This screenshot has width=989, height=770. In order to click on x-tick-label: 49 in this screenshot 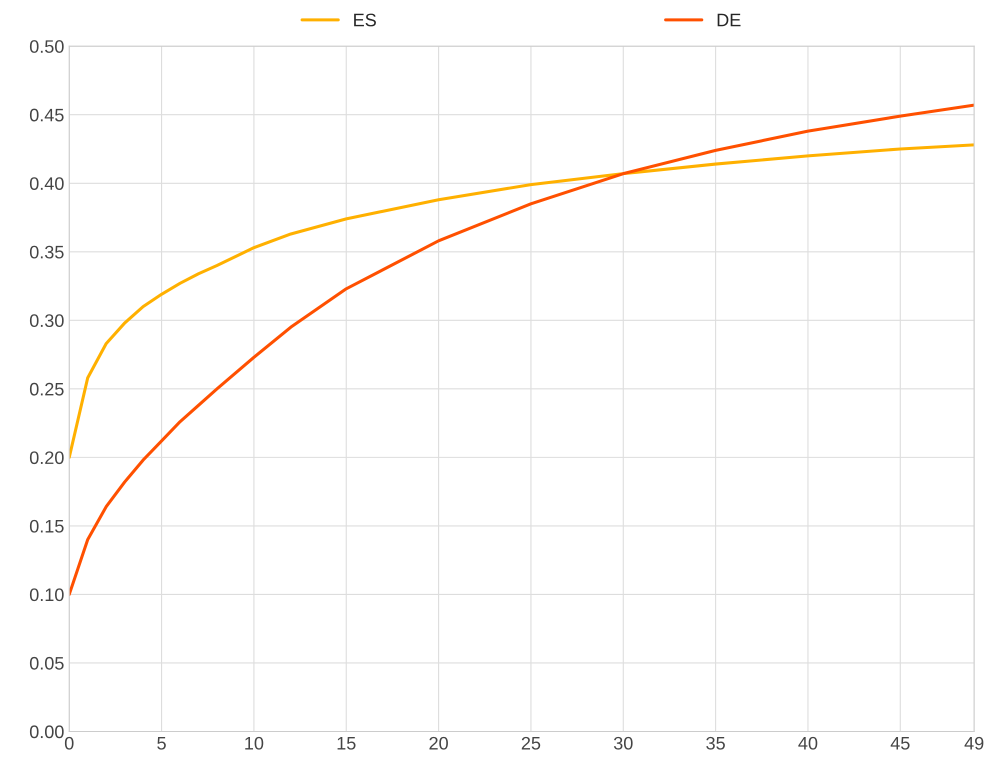, I will do `click(974, 743)`.